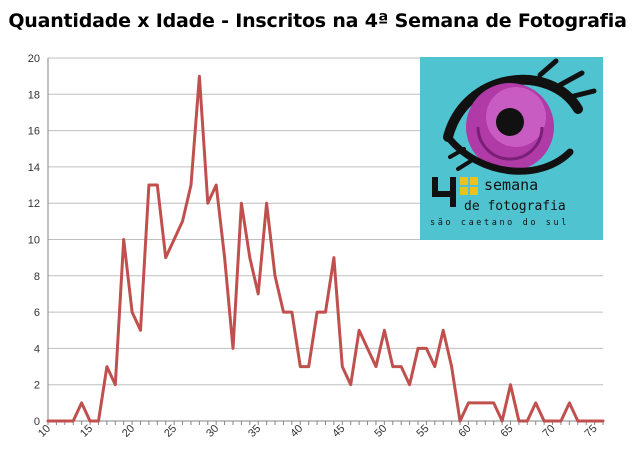 Image resolution: width=635 pixels, height=463 pixels. What do you see at coordinates (34, 204) in the screenshot?
I see `y-tick-label: 12` at bounding box center [34, 204].